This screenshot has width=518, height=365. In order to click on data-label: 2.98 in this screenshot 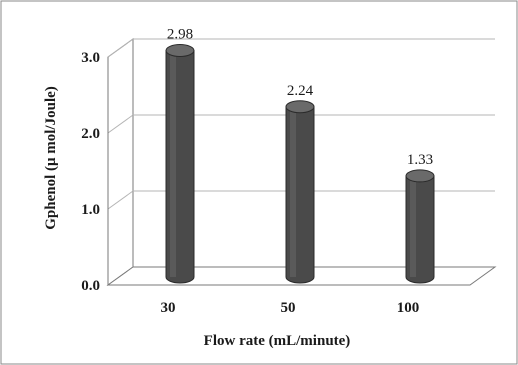, I will do `click(180, 35)`.